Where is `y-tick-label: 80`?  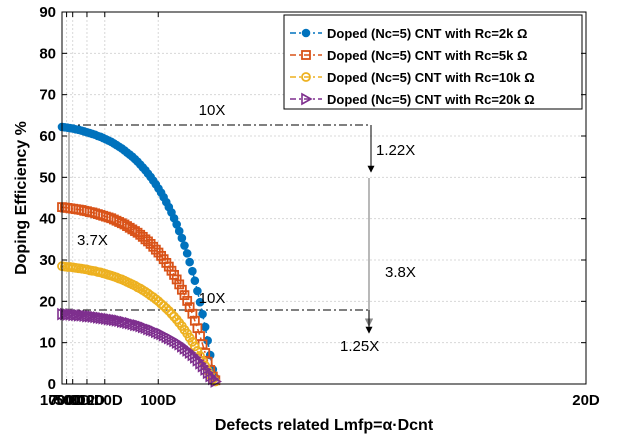 y-tick-label: 80 is located at coordinates (47, 53).